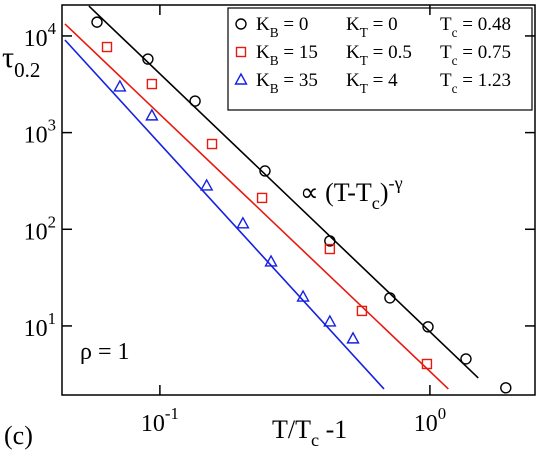 The width and height of the screenshot is (548, 451). I want to click on text-run: = 0.48, so click(484, 24).